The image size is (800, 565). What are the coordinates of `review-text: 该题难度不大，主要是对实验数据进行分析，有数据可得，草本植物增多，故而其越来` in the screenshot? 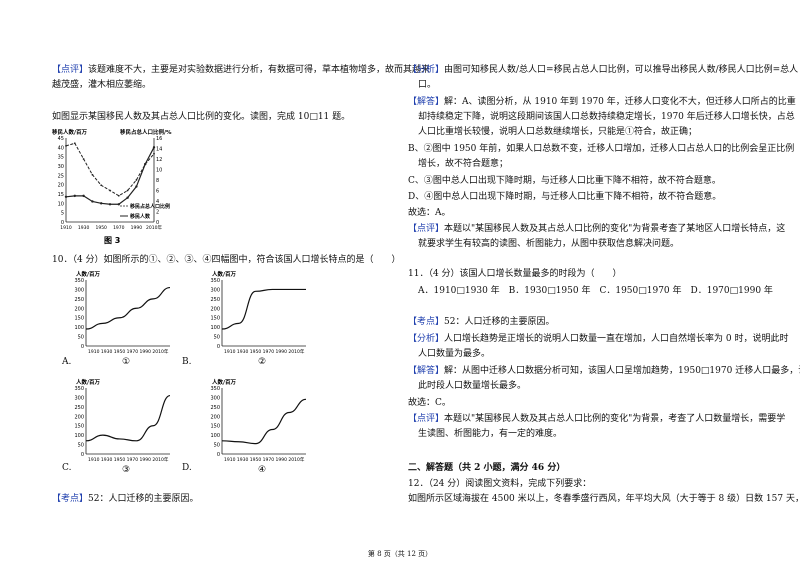 It's located at (259, 70).